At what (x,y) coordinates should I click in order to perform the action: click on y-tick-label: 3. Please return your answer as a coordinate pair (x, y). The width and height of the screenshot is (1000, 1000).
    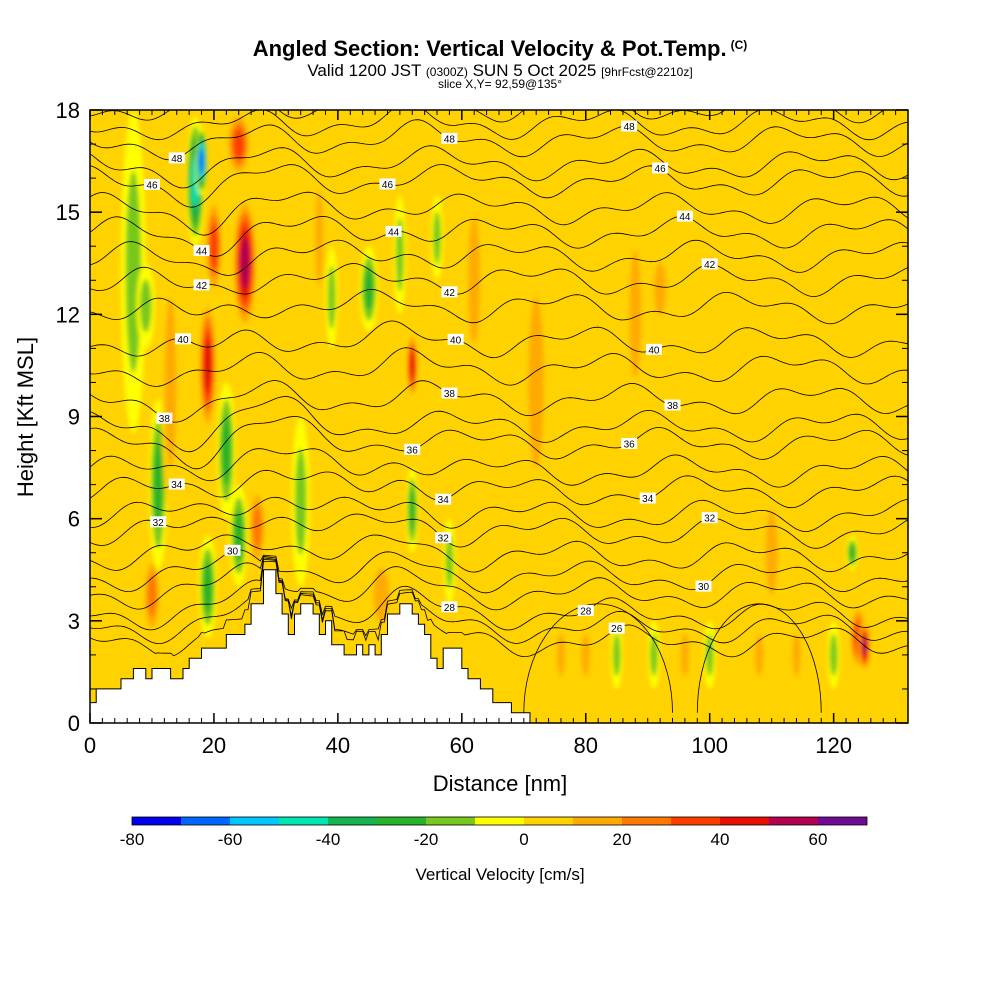
    Looking at the image, I should click on (74, 621).